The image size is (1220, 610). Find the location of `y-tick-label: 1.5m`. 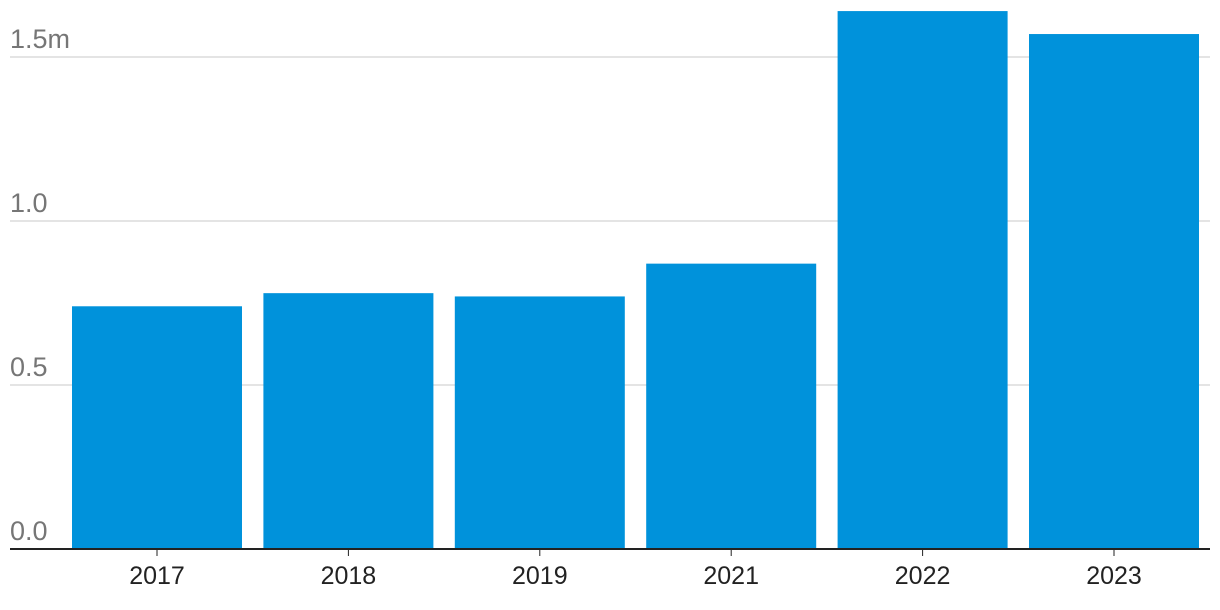

y-tick-label: 1.5m is located at coordinates (40, 39).